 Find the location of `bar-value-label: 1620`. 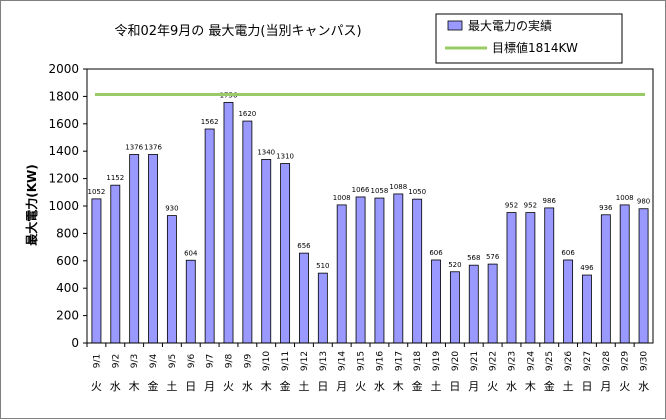

bar-value-label: 1620 is located at coordinates (247, 114).